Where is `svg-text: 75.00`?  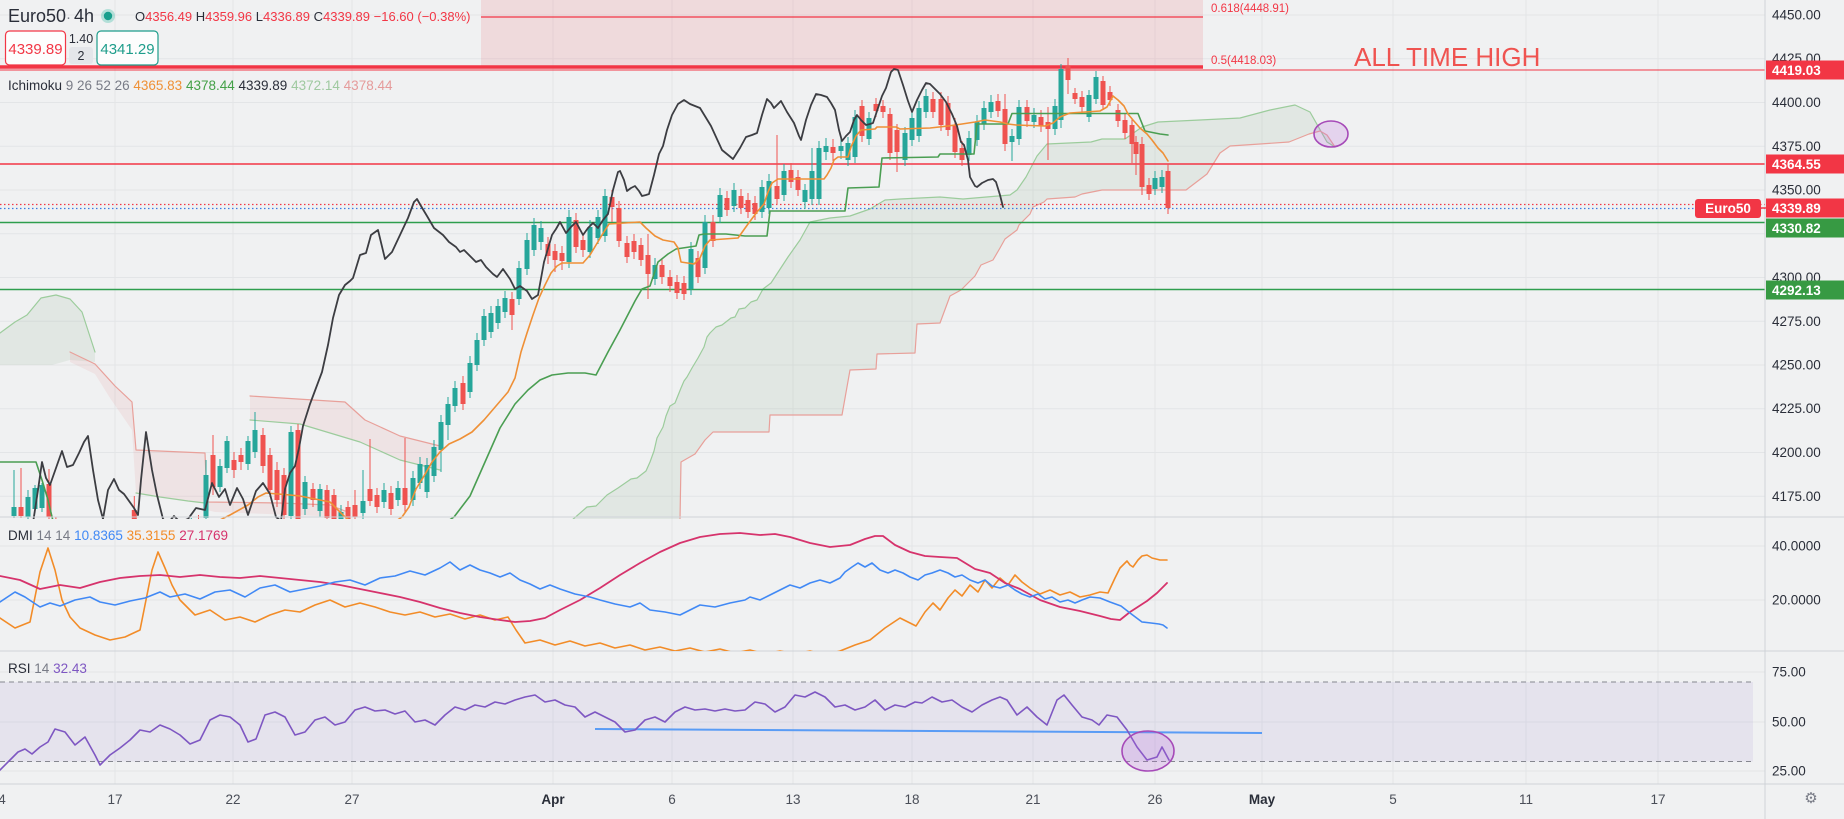 svg-text: 75.00 is located at coordinates (1789, 672).